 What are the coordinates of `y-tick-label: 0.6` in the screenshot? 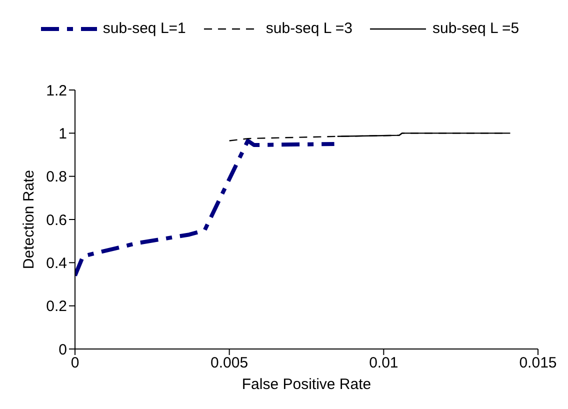 It's located at (56, 220).